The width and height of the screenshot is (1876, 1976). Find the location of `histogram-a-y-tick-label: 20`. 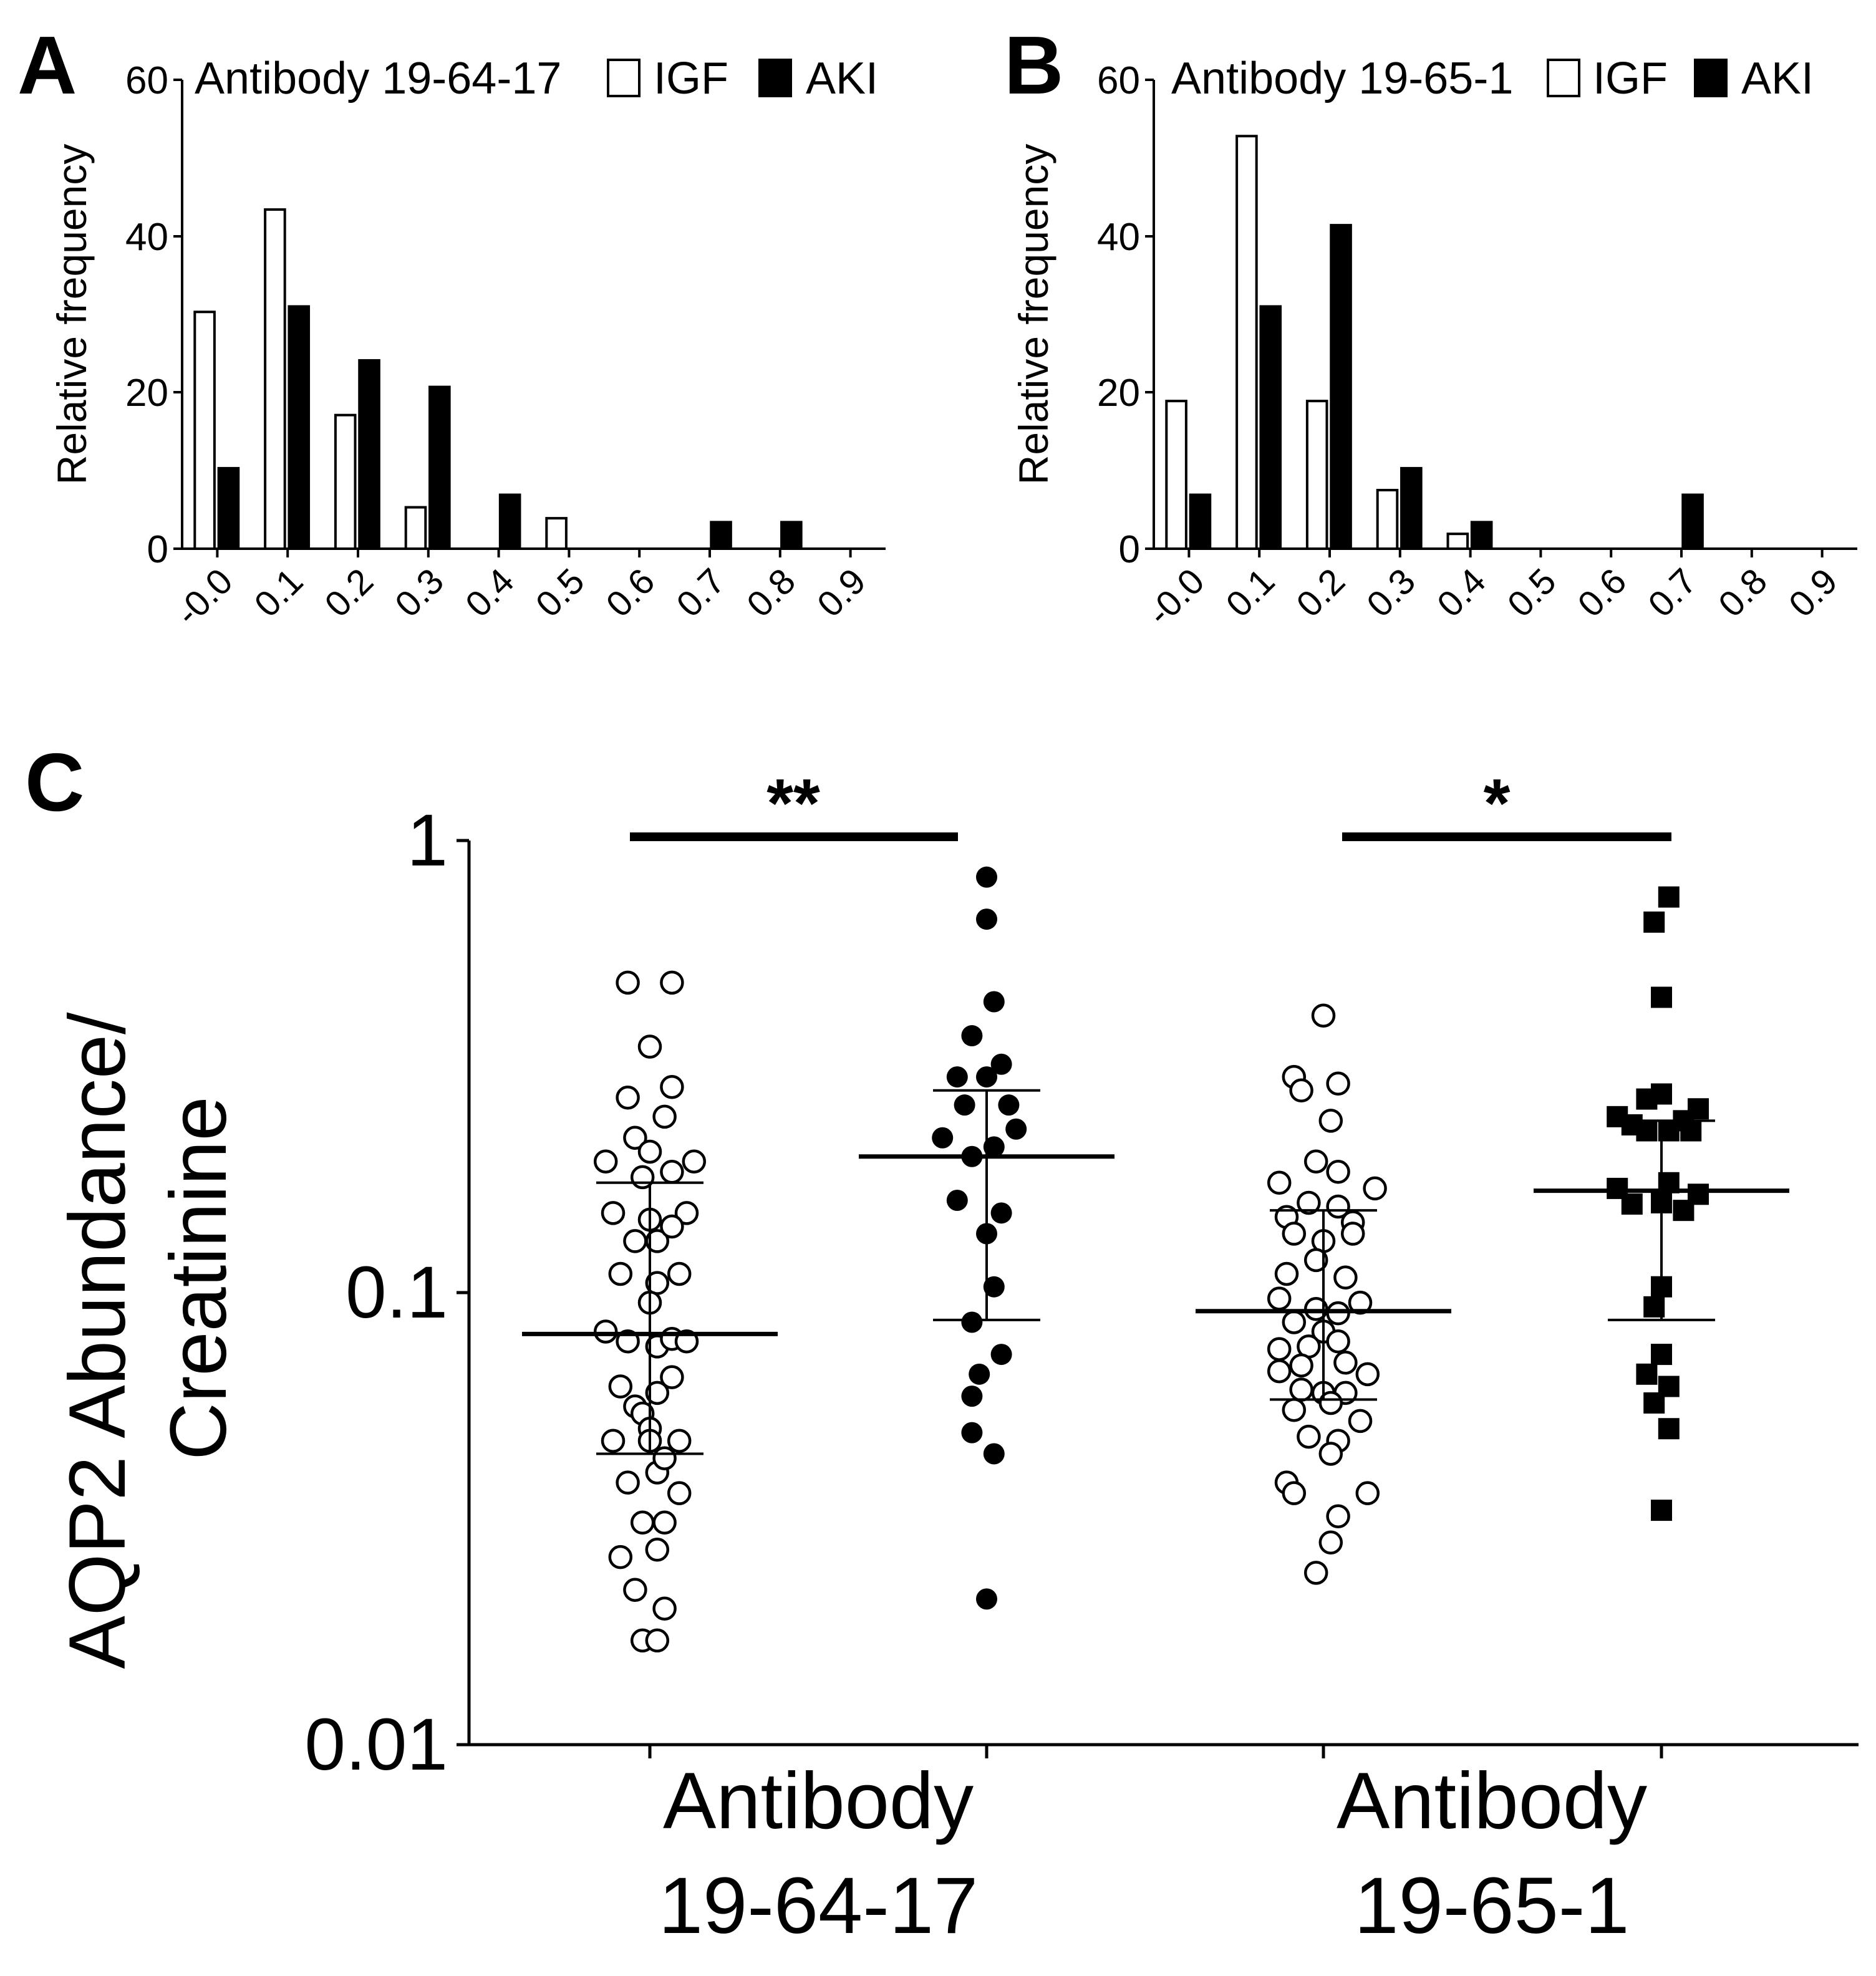

histogram-a-y-tick-label: 20 is located at coordinates (146, 393).